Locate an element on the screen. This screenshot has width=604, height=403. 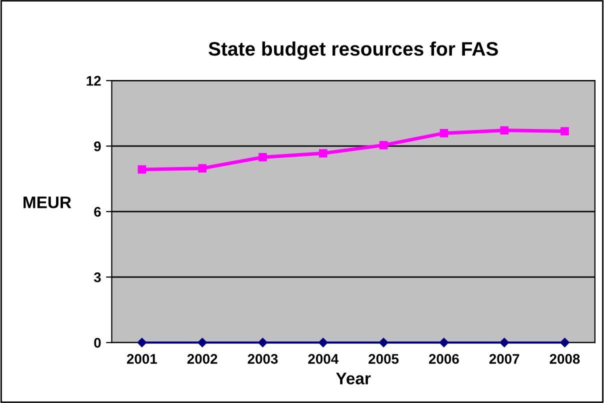
y-tick-label: 9 is located at coordinates (97, 146).